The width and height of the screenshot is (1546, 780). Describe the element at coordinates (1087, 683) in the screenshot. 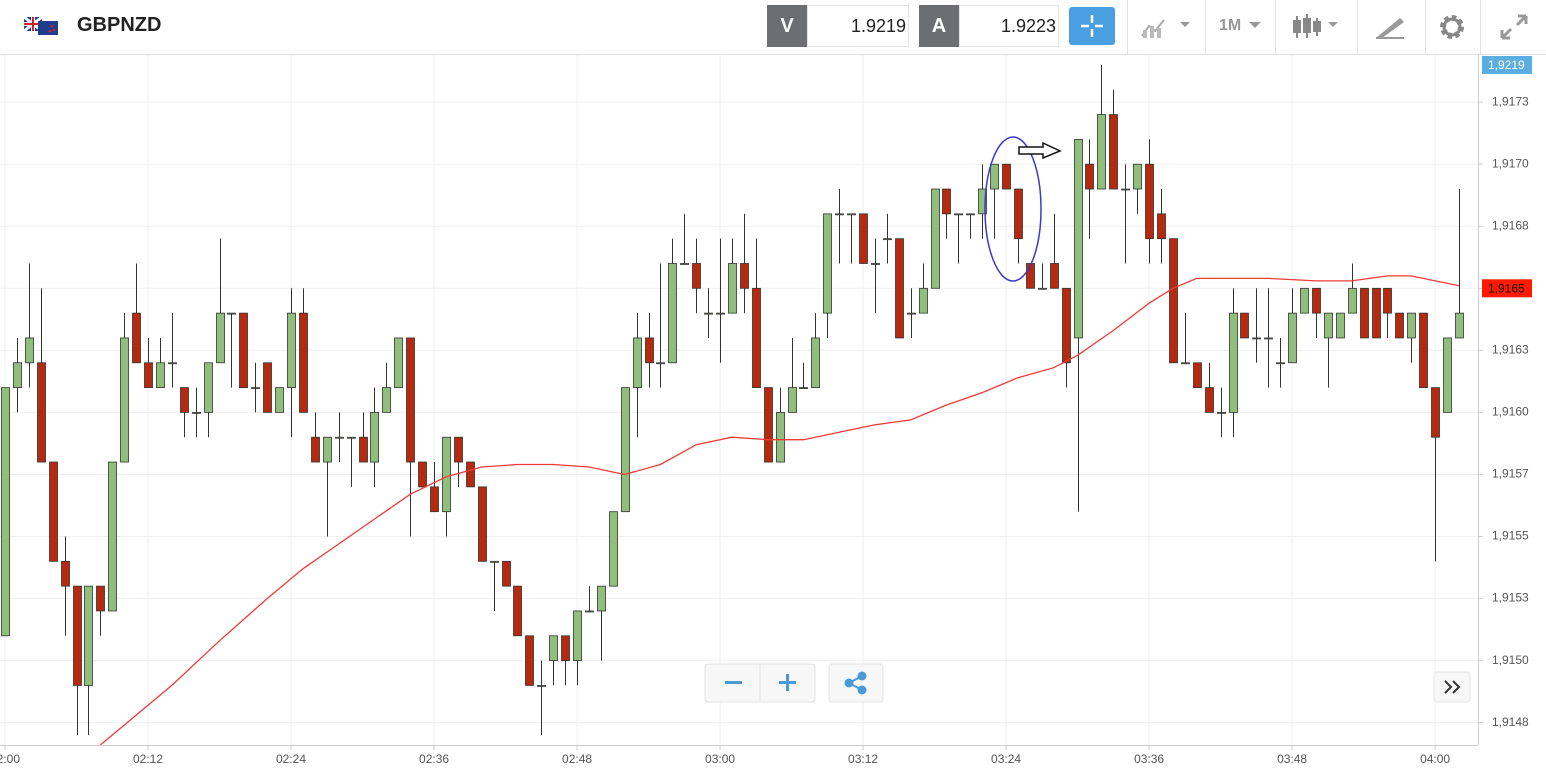

I see `zoom-controls` at that location.